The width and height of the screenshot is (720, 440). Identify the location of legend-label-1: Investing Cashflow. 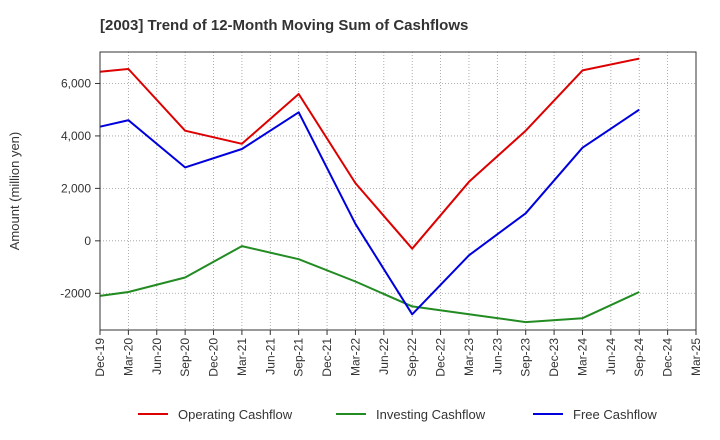
(431, 414).